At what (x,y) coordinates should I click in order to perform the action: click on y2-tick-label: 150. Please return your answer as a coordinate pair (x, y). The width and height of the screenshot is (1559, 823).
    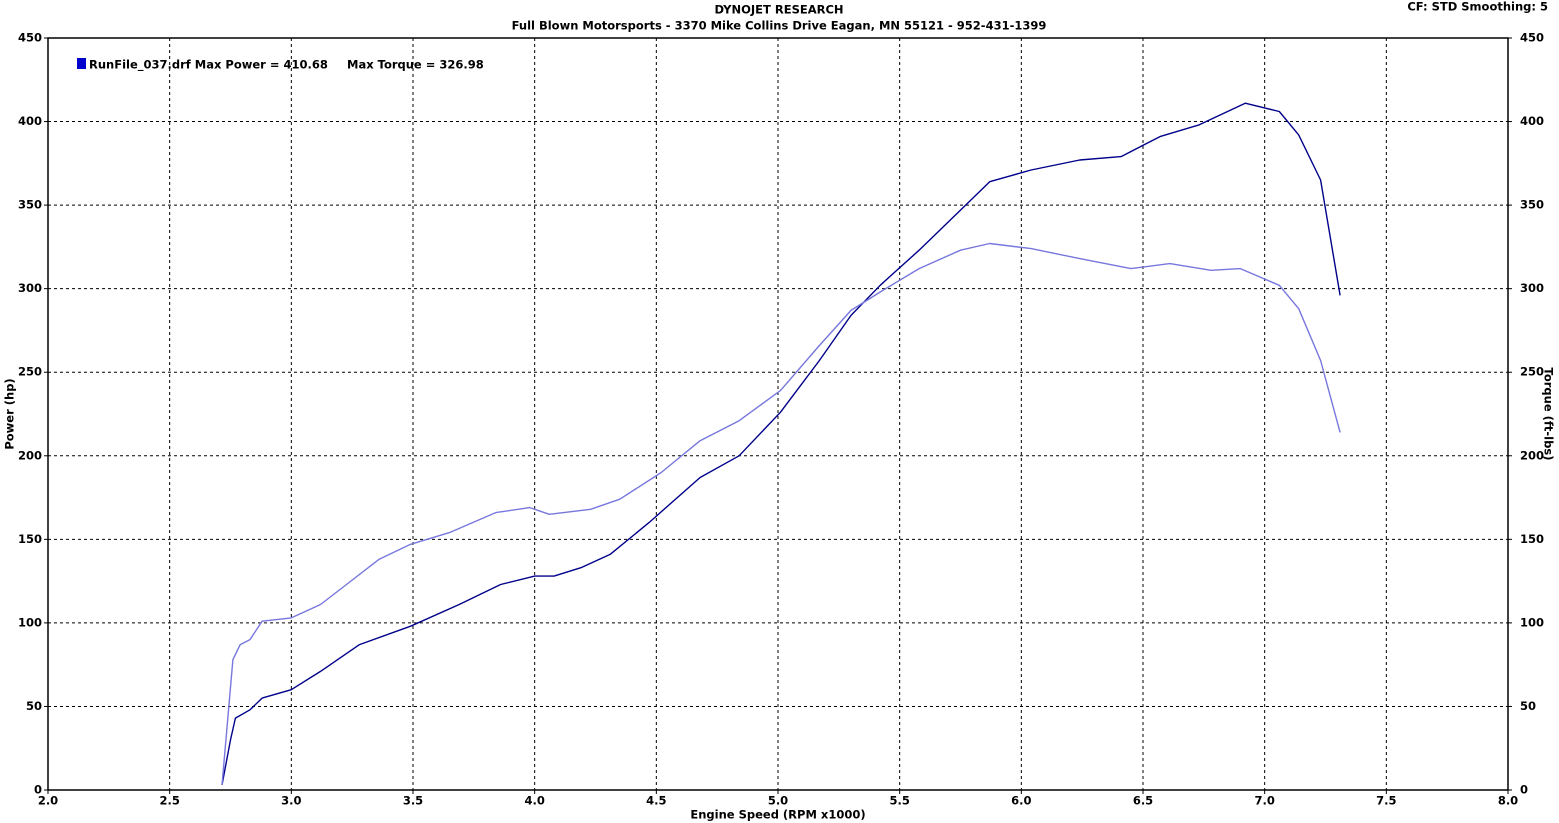
    Looking at the image, I should click on (1532, 539).